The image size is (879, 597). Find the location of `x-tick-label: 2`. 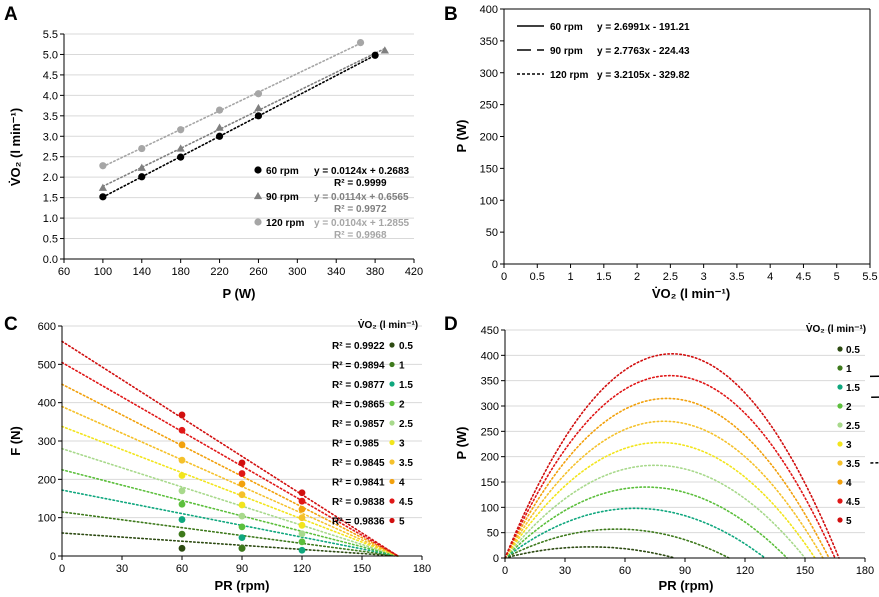

x-tick-label: 2 is located at coordinates (637, 277).